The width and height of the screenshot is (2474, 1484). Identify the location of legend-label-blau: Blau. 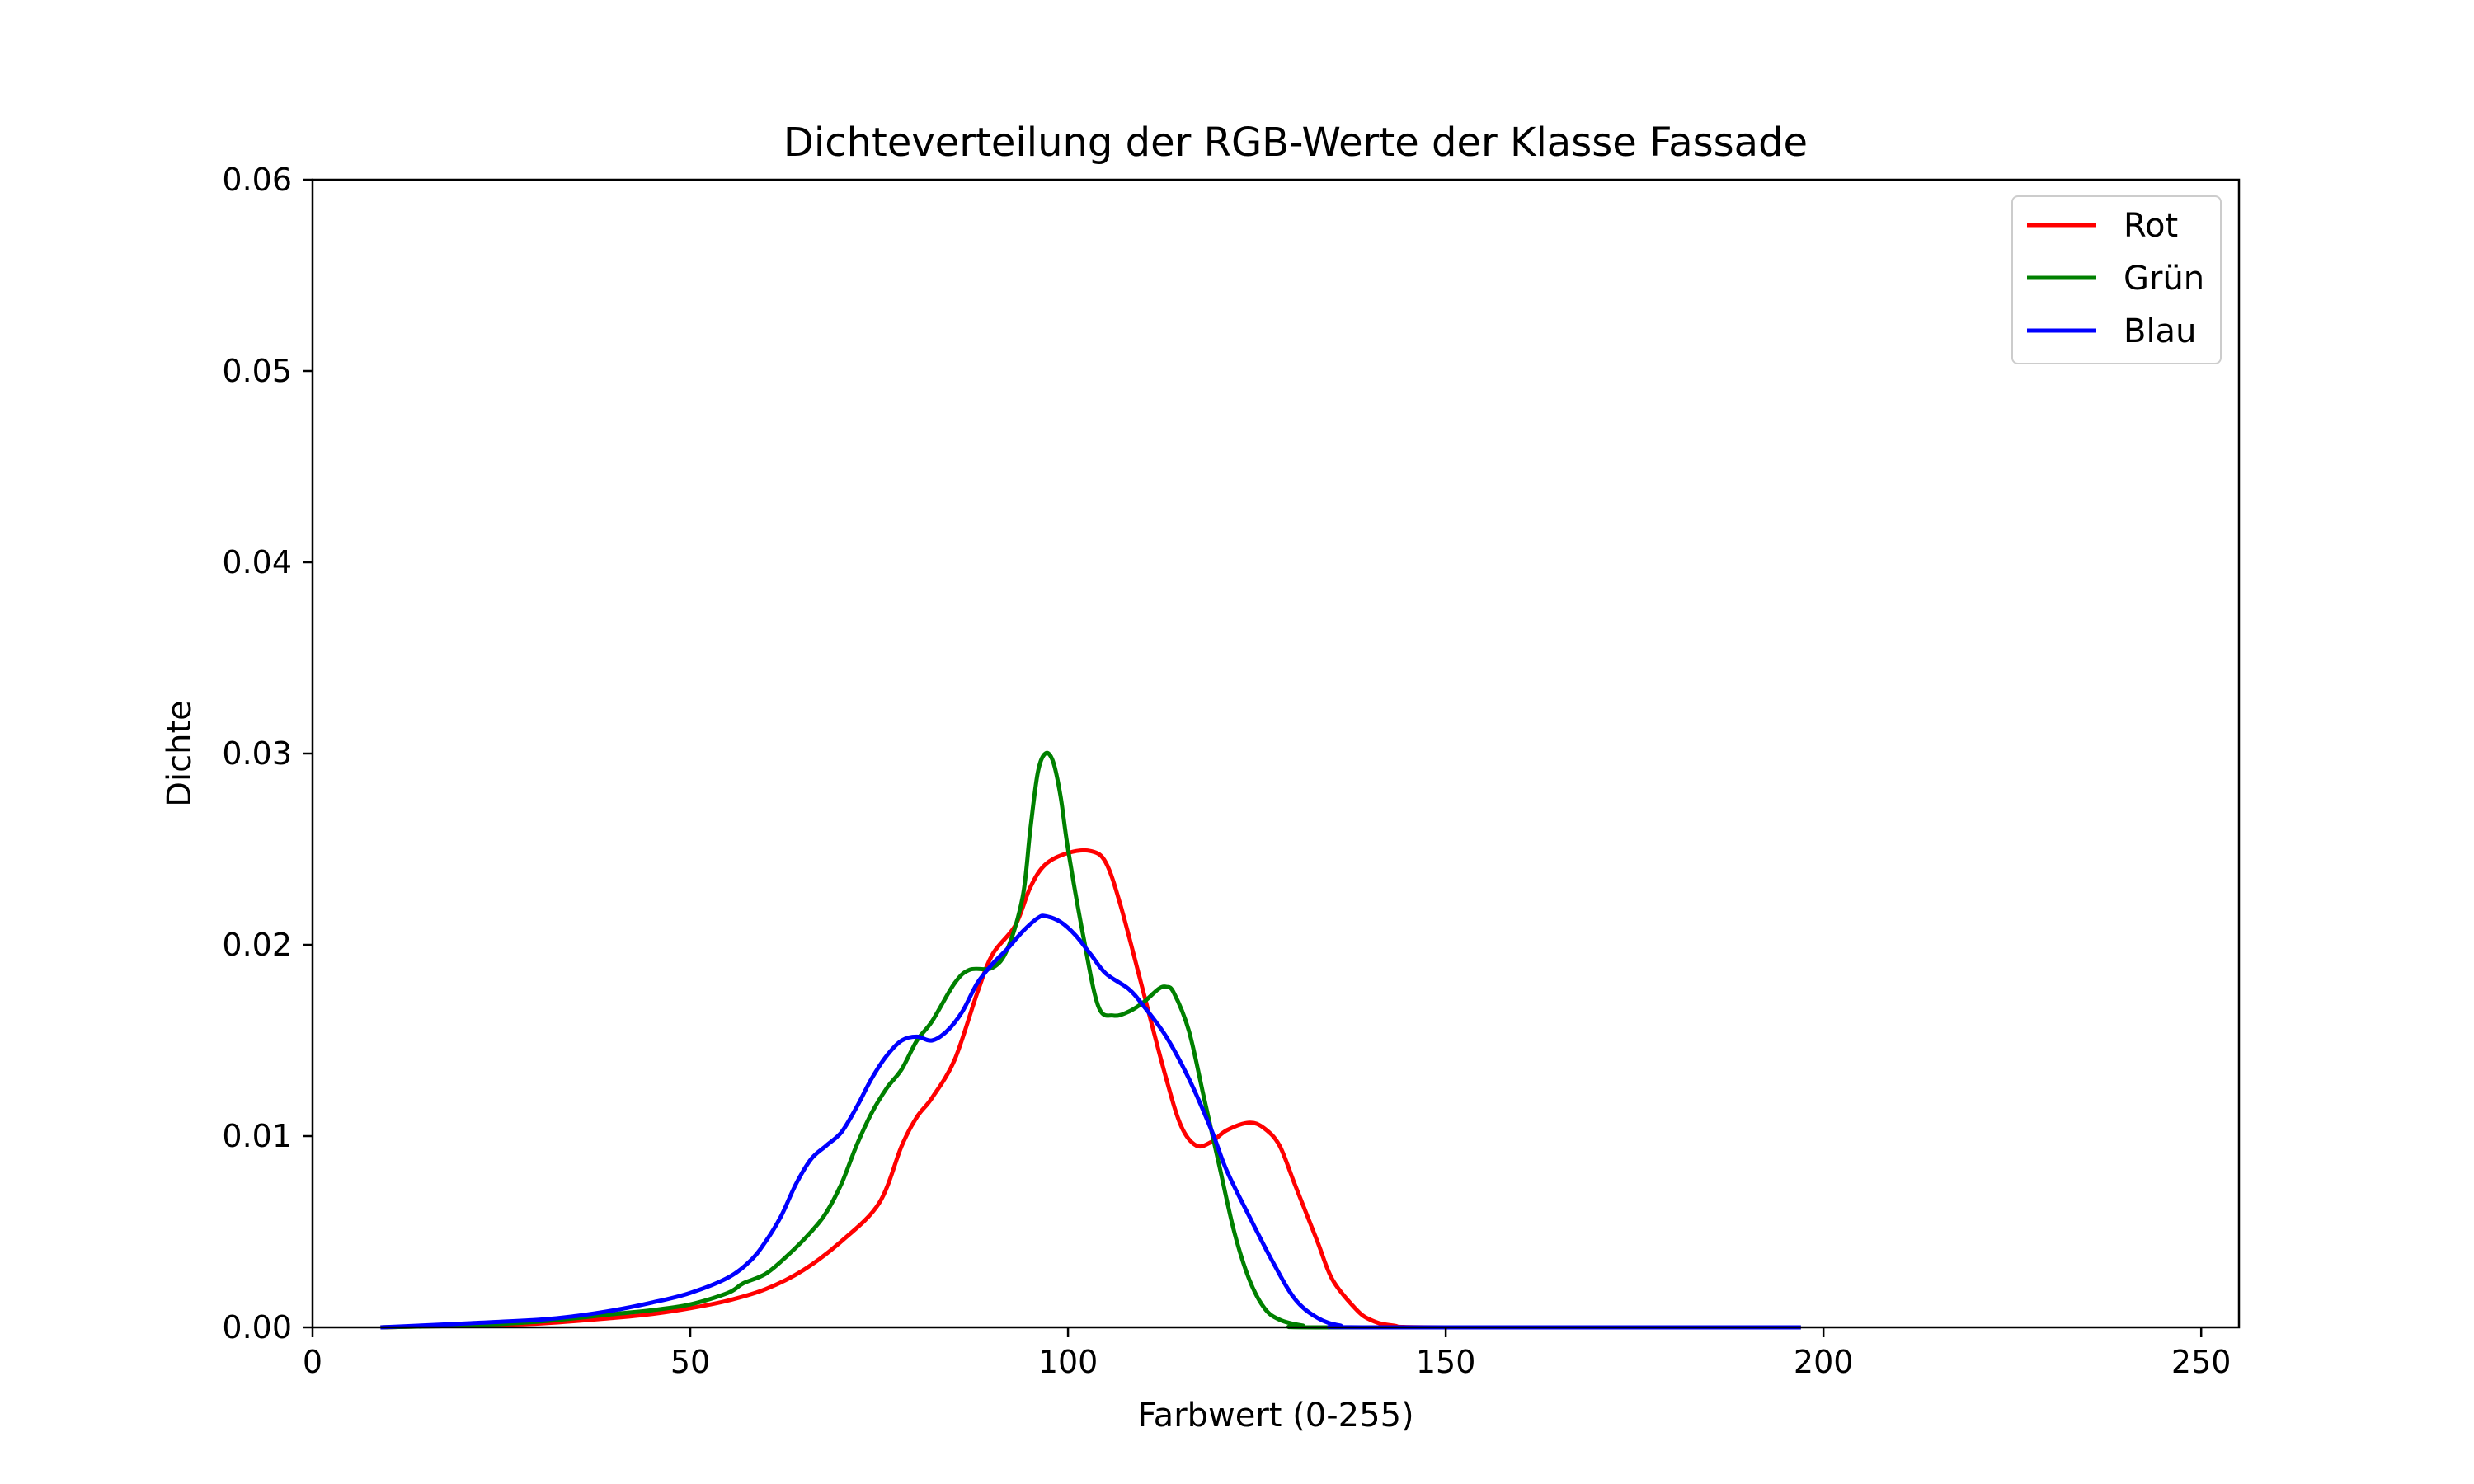
(2160, 331).